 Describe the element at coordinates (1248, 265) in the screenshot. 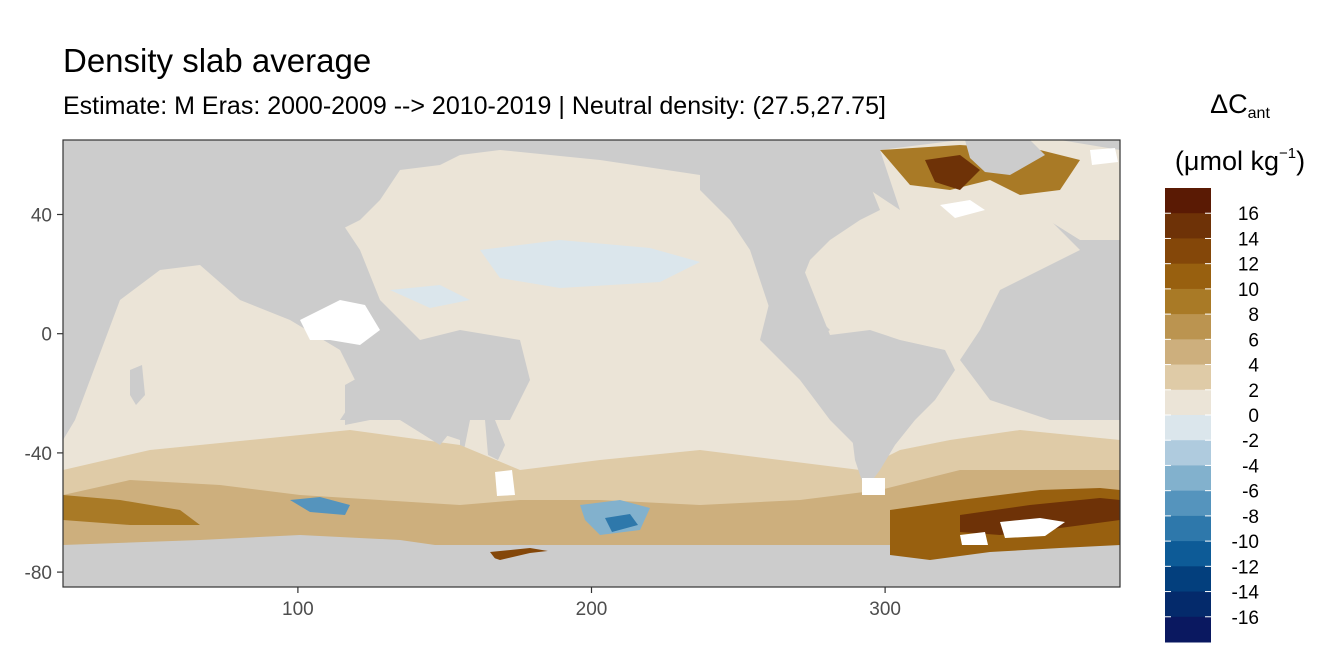

I see `legend-break-label: 12` at that location.